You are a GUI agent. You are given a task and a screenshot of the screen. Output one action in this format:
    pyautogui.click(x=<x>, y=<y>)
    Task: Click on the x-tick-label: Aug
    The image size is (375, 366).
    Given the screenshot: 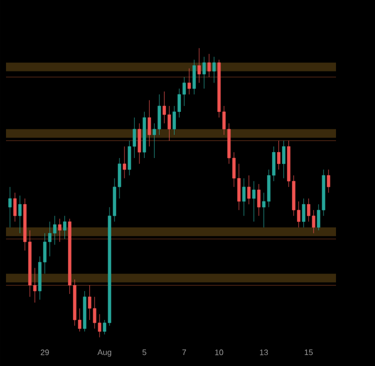 What is the action you would take?
    pyautogui.click(x=104, y=353)
    